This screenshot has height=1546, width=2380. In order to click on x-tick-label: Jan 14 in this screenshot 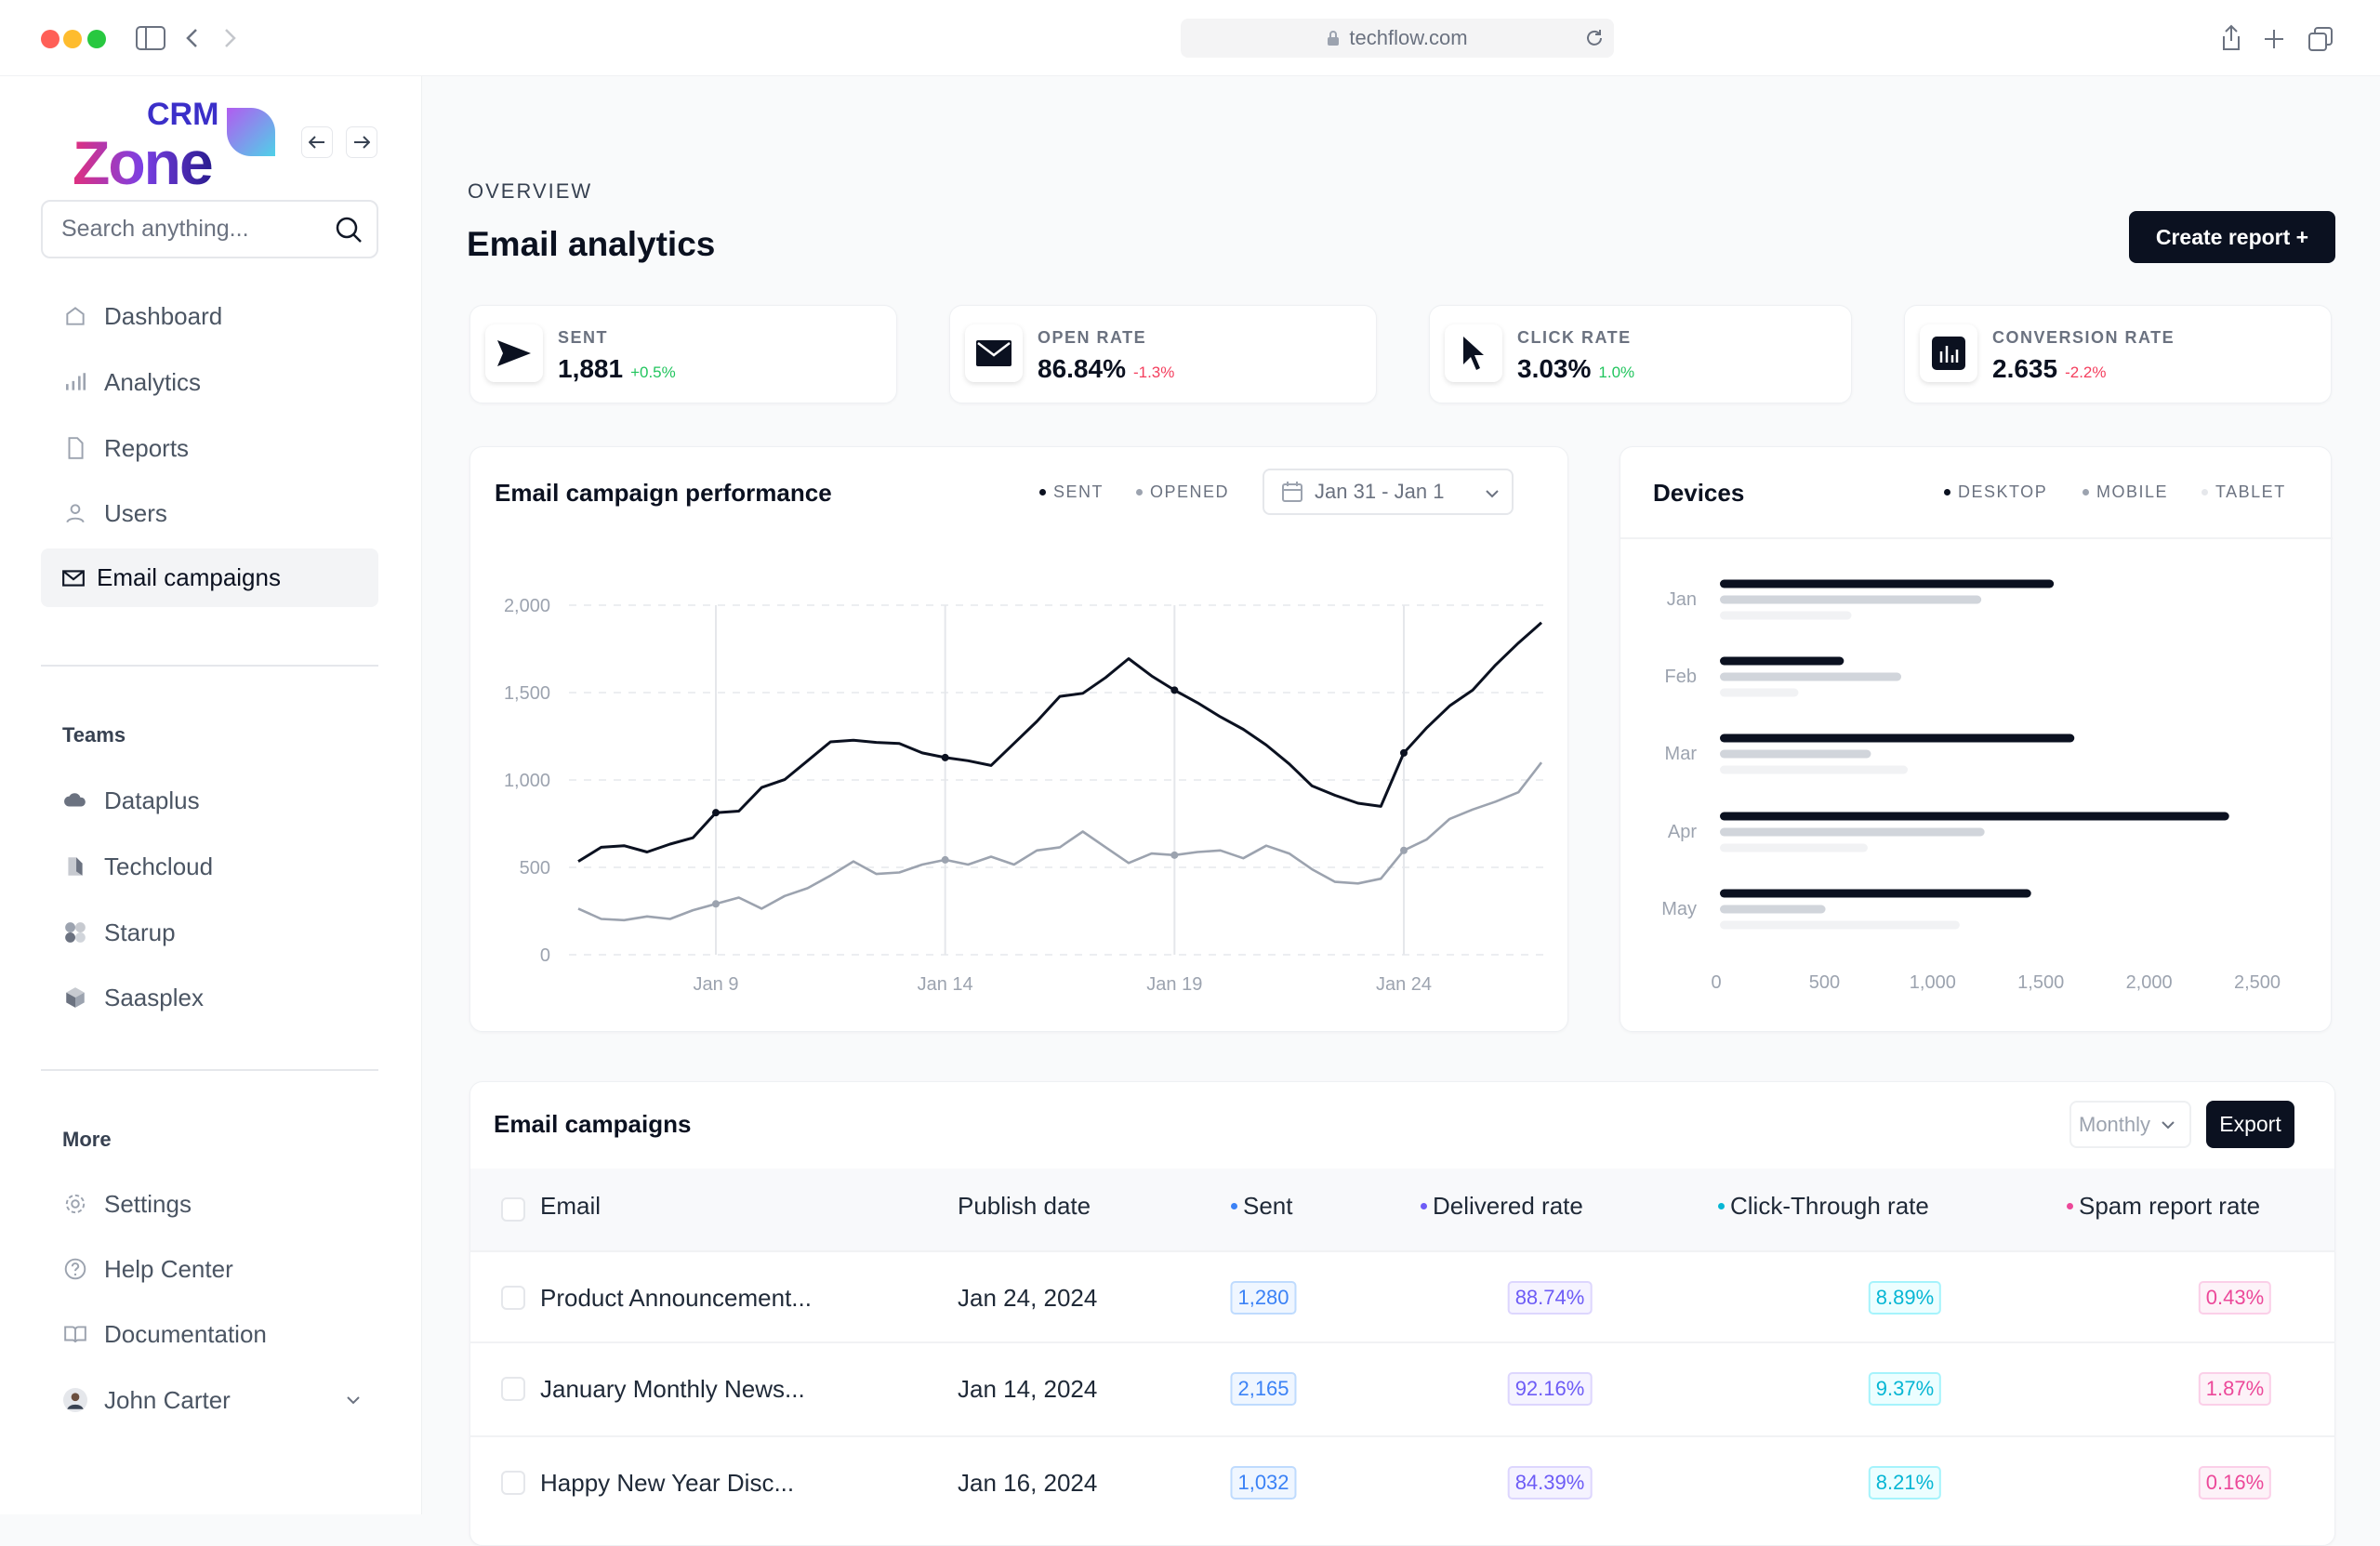, I will do `click(945, 984)`.